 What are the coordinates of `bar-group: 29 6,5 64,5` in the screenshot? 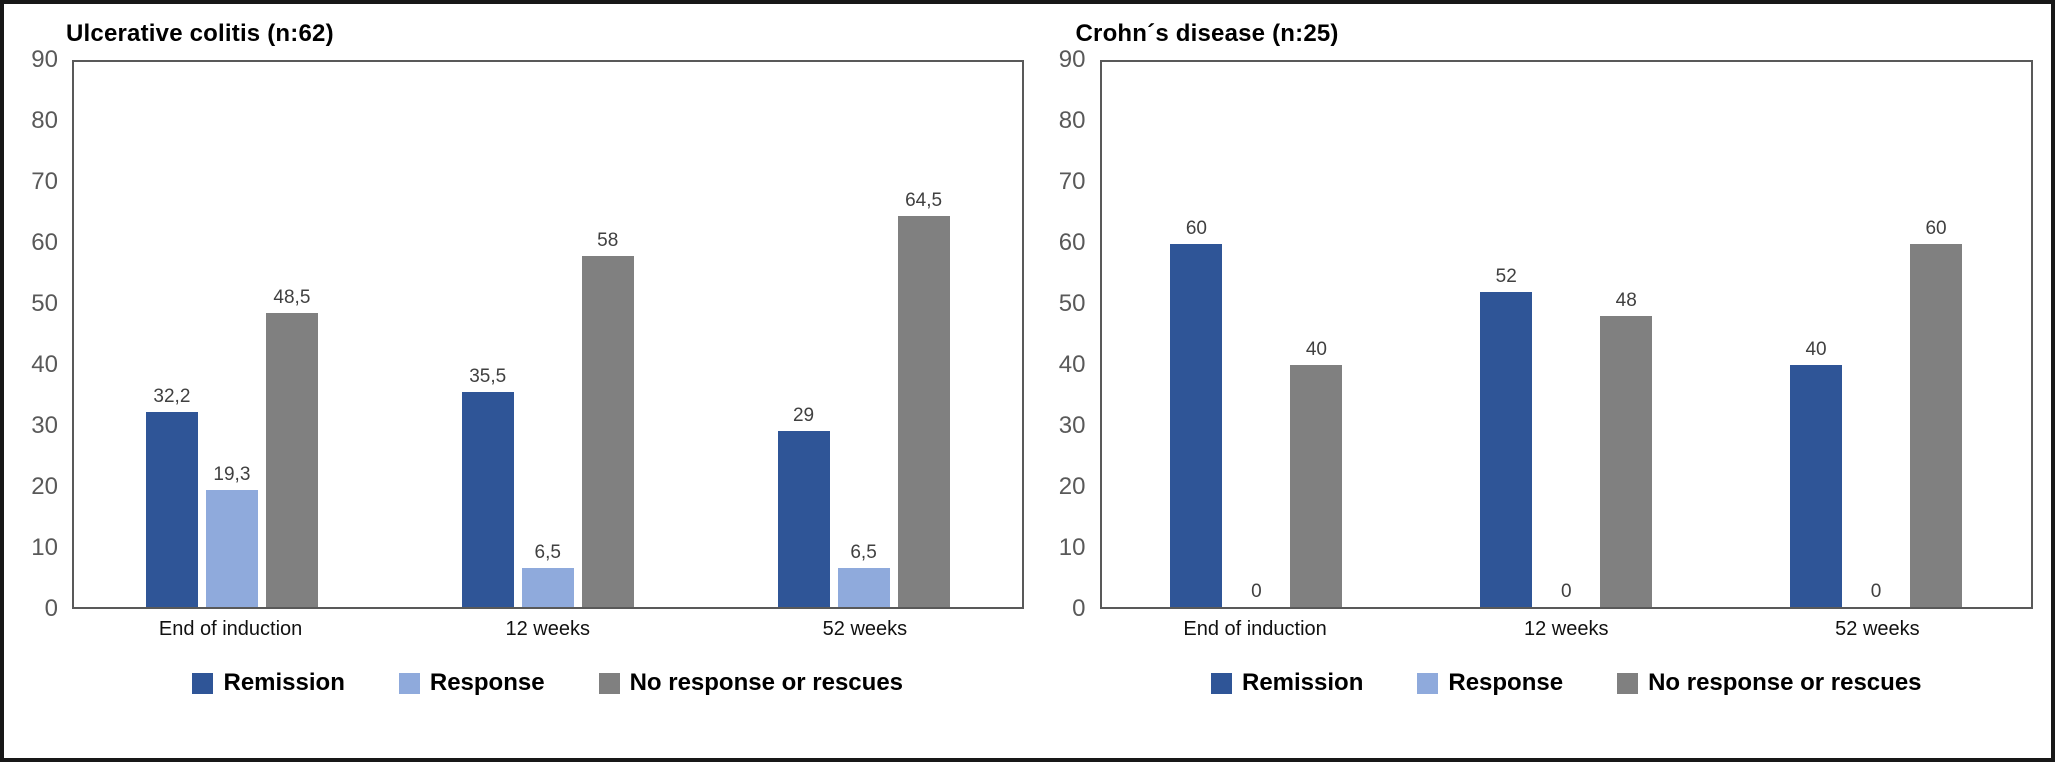 It's located at (864, 334).